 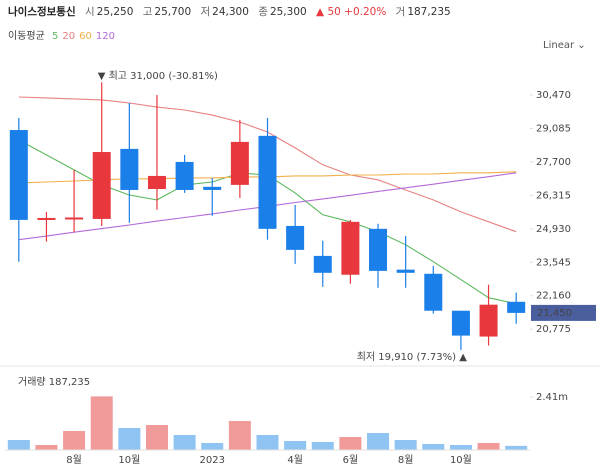 What do you see at coordinates (553, 296) in the screenshot?
I see `y-tick-label: 22,160` at bounding box center [553, 296].